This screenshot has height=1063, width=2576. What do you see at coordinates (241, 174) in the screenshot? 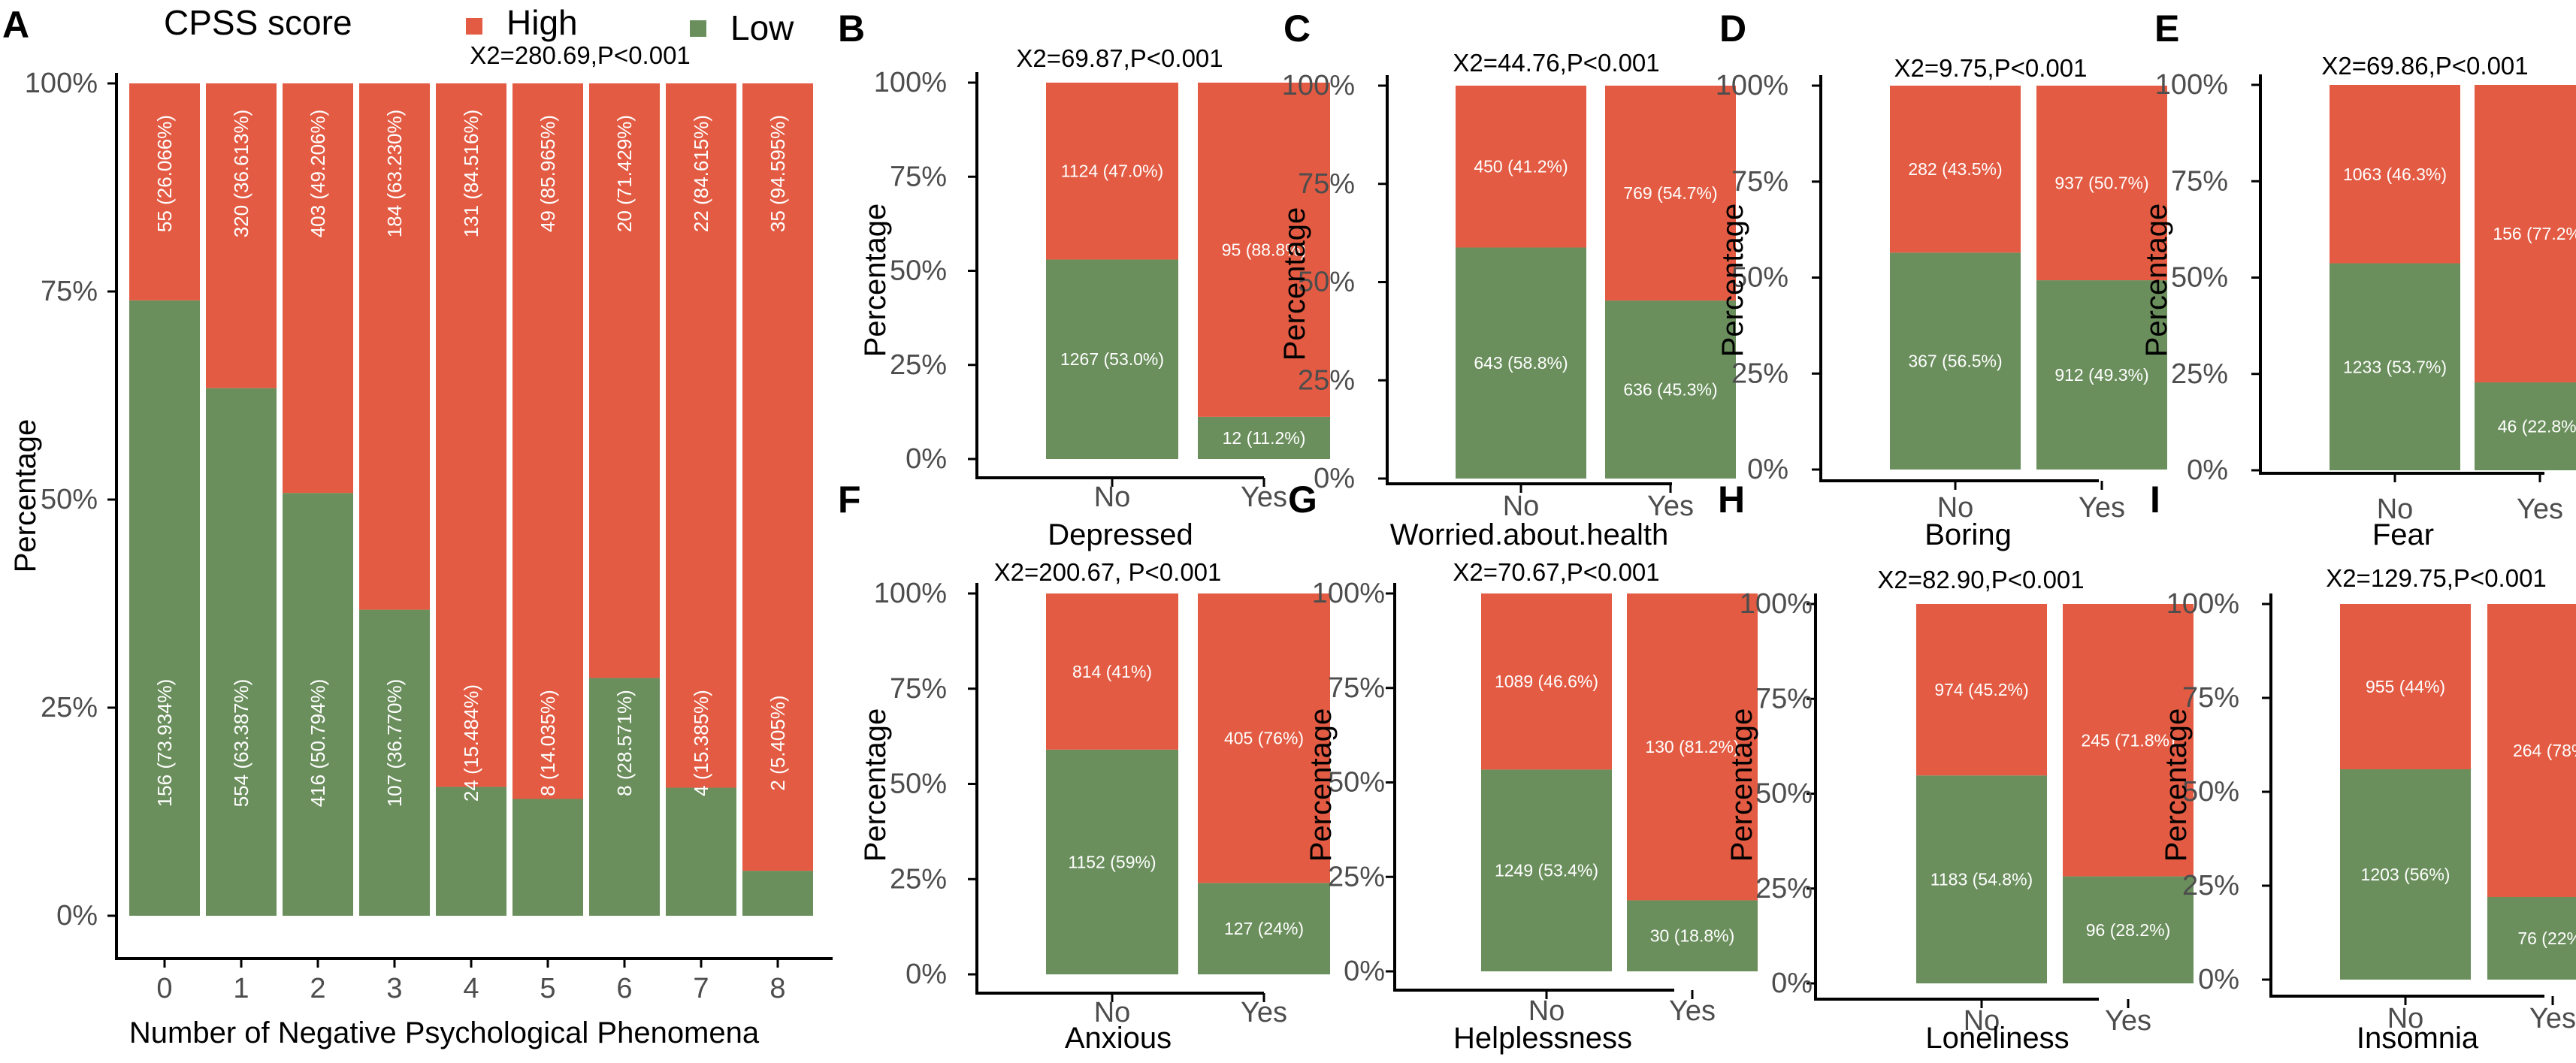
I see `bar-high-label: 320 (36.613%)` at bounding box center [241, 174].